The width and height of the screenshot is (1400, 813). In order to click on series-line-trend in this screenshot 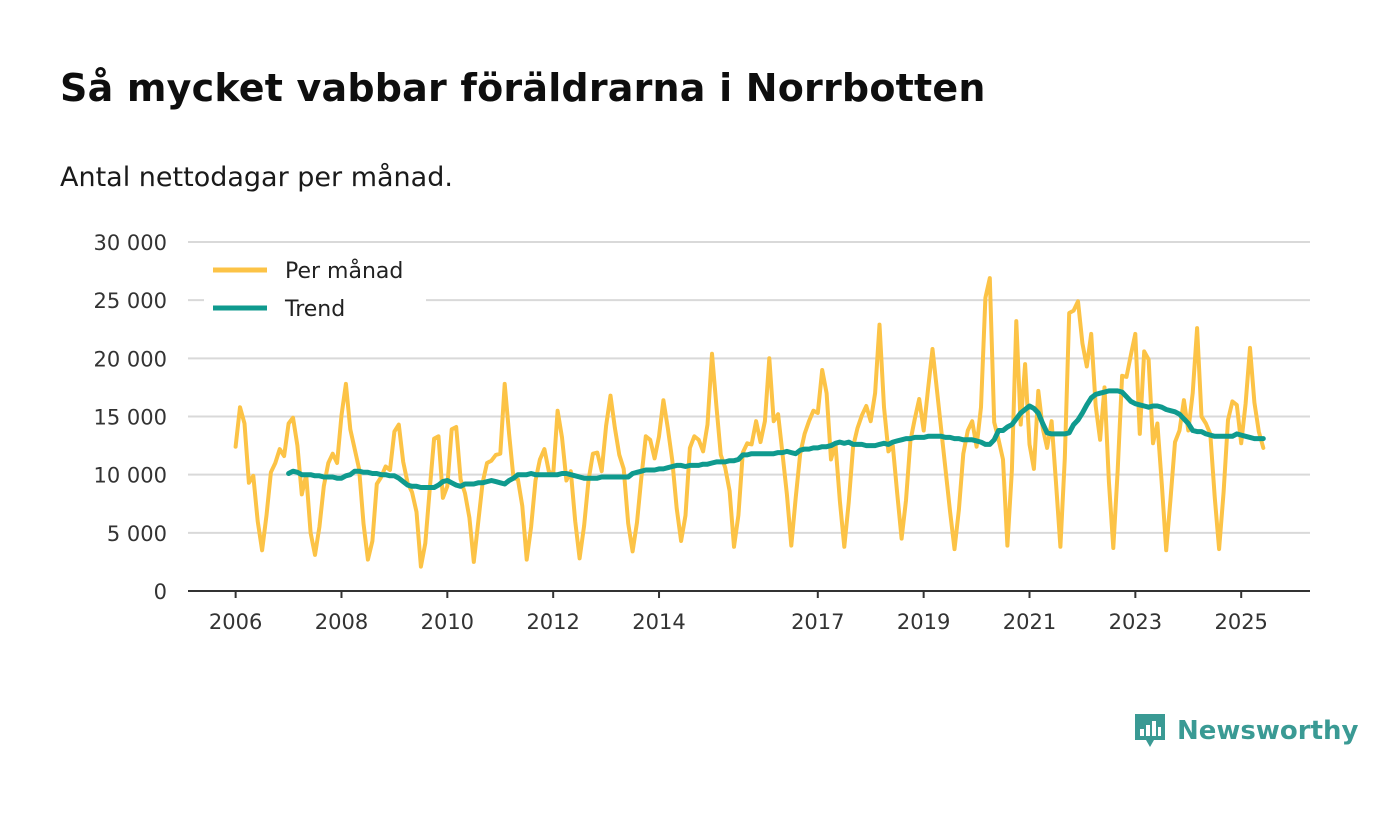, I will do `click(776, 439)`.